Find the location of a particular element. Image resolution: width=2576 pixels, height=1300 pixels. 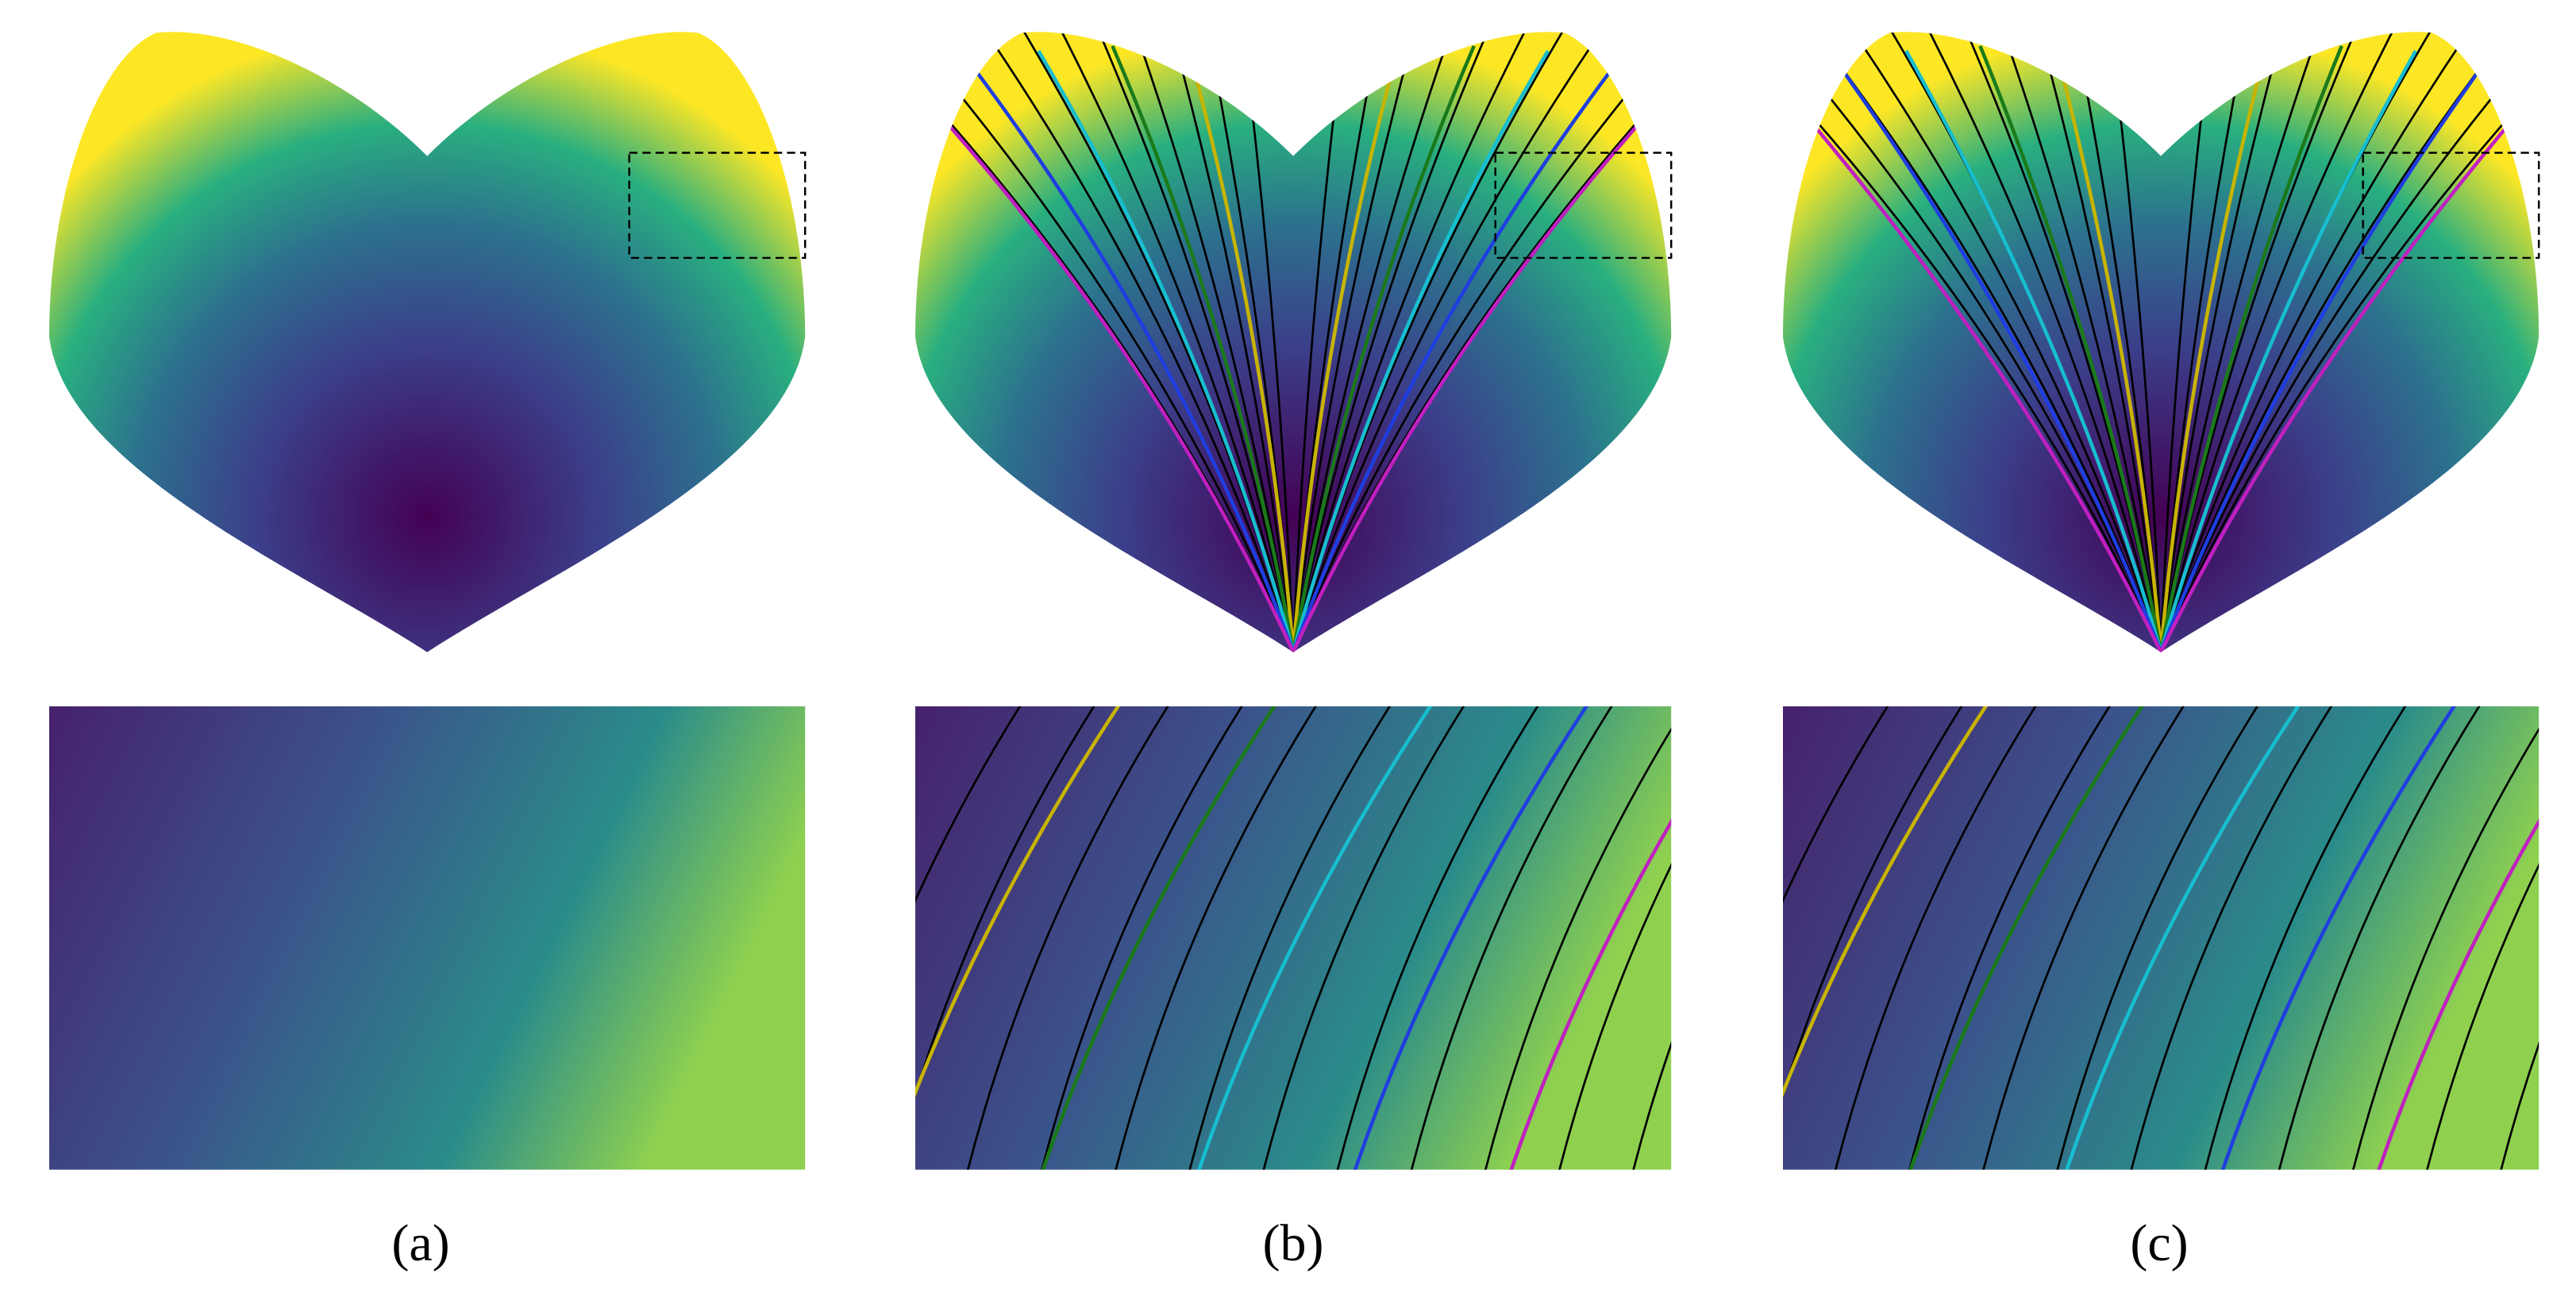

panel-b-heart is located at coordinates (1294, 342).